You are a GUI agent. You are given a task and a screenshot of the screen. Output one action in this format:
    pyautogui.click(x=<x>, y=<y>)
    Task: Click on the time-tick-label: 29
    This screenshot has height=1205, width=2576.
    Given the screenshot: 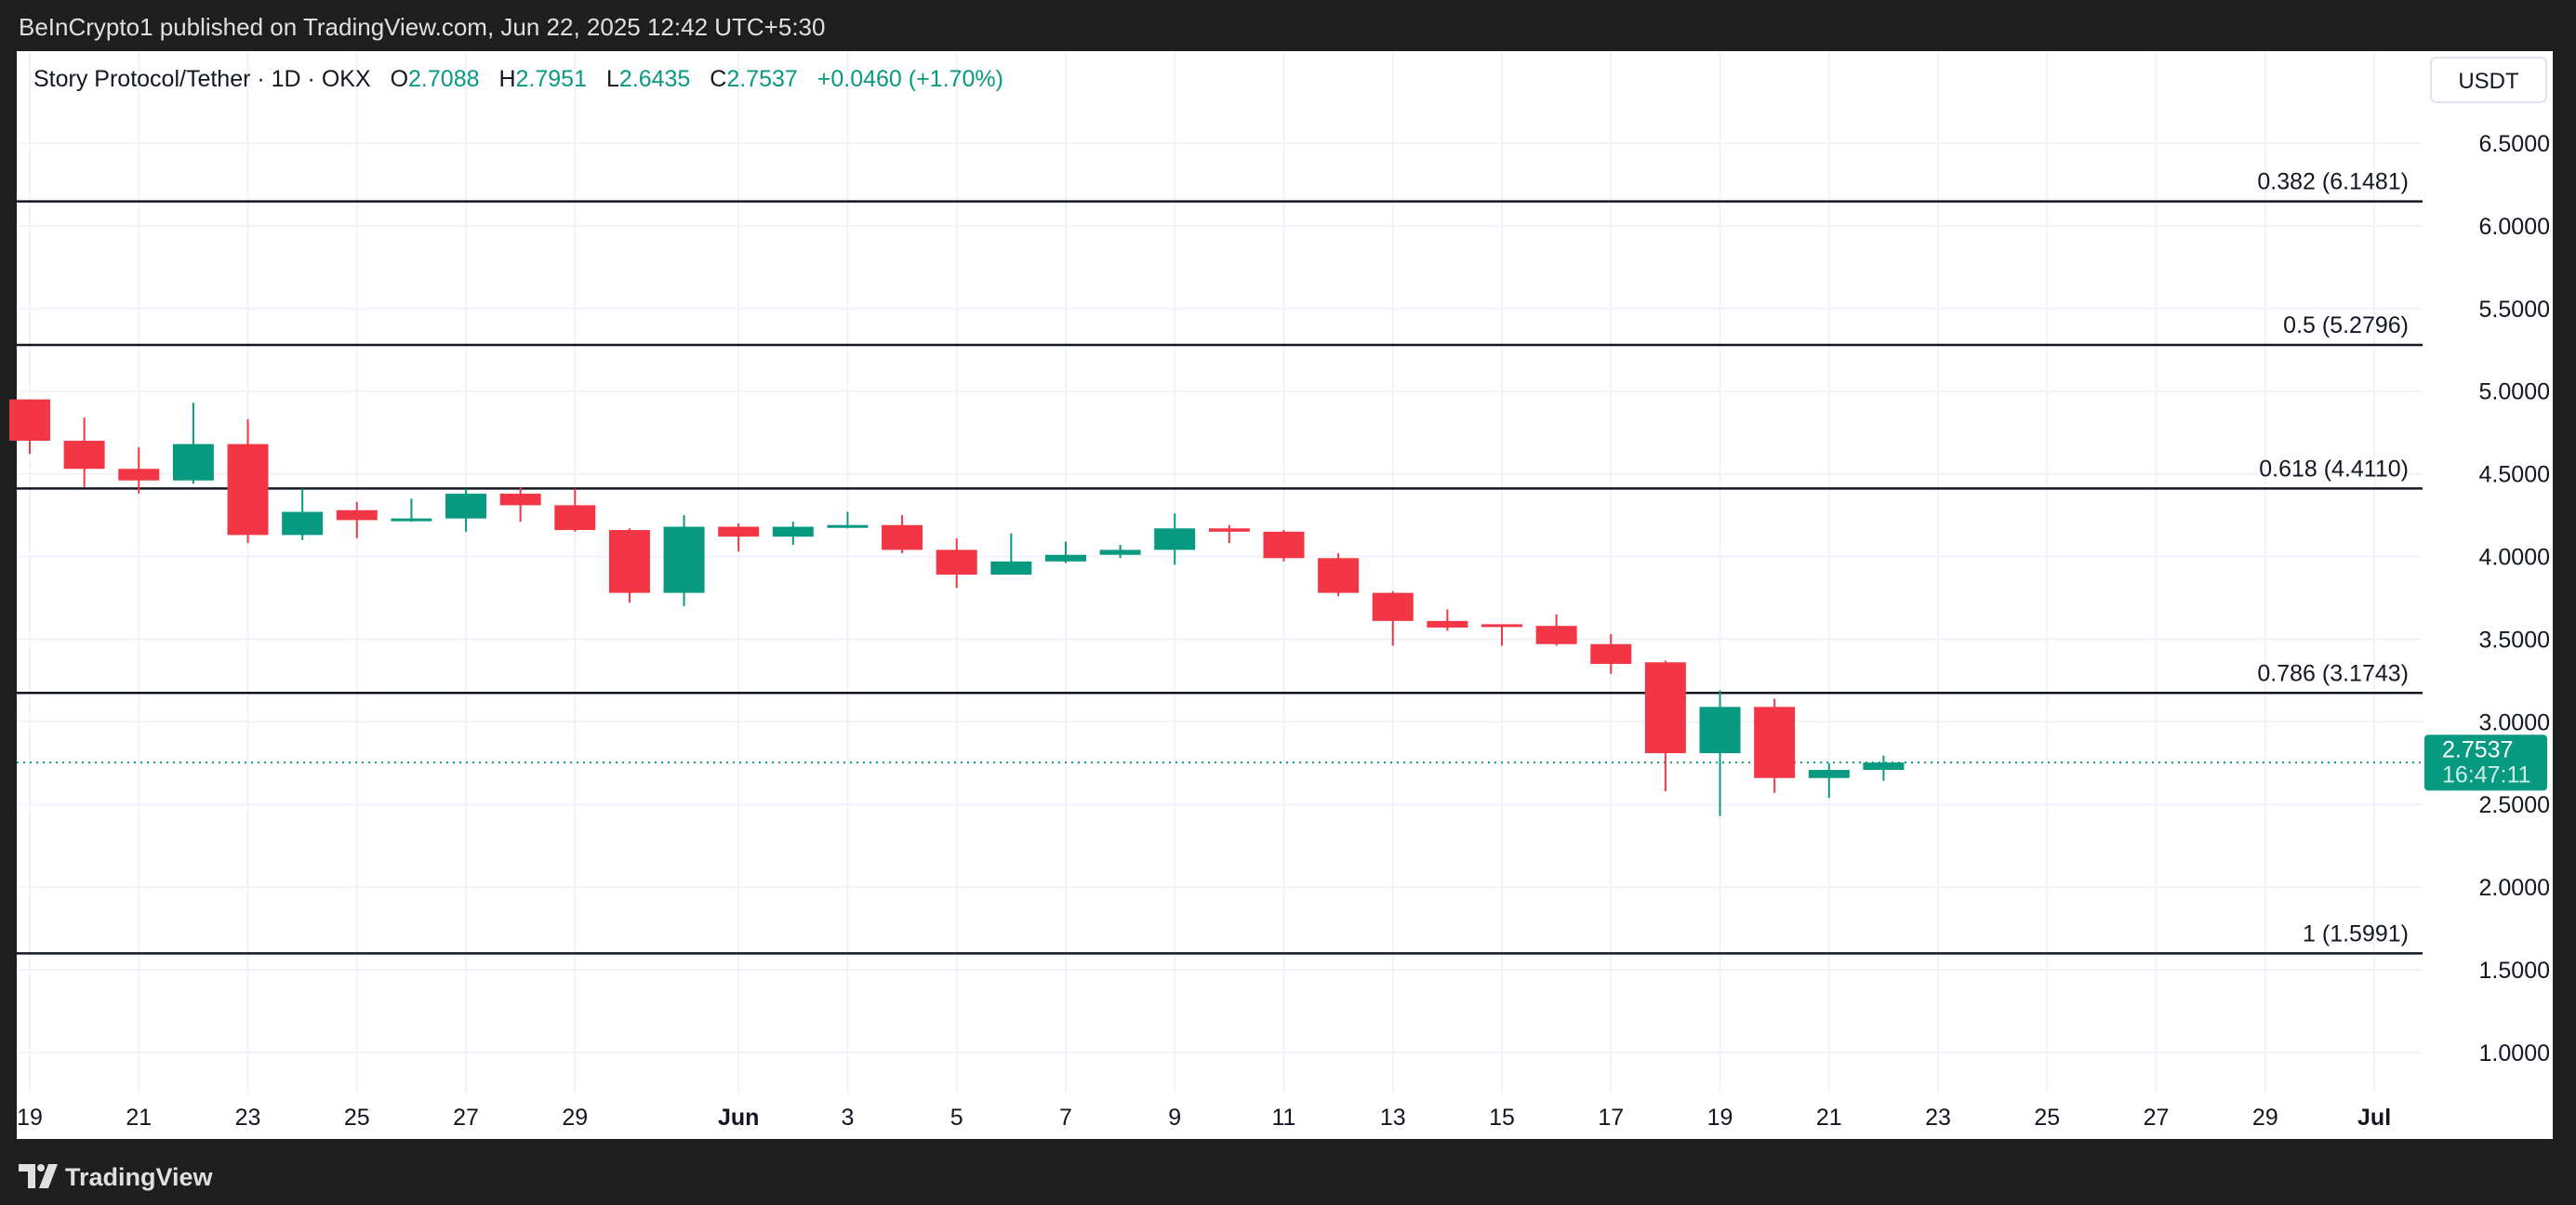 What is the action you would take?
    pyautogui.click(x=2265, y=1118)
    